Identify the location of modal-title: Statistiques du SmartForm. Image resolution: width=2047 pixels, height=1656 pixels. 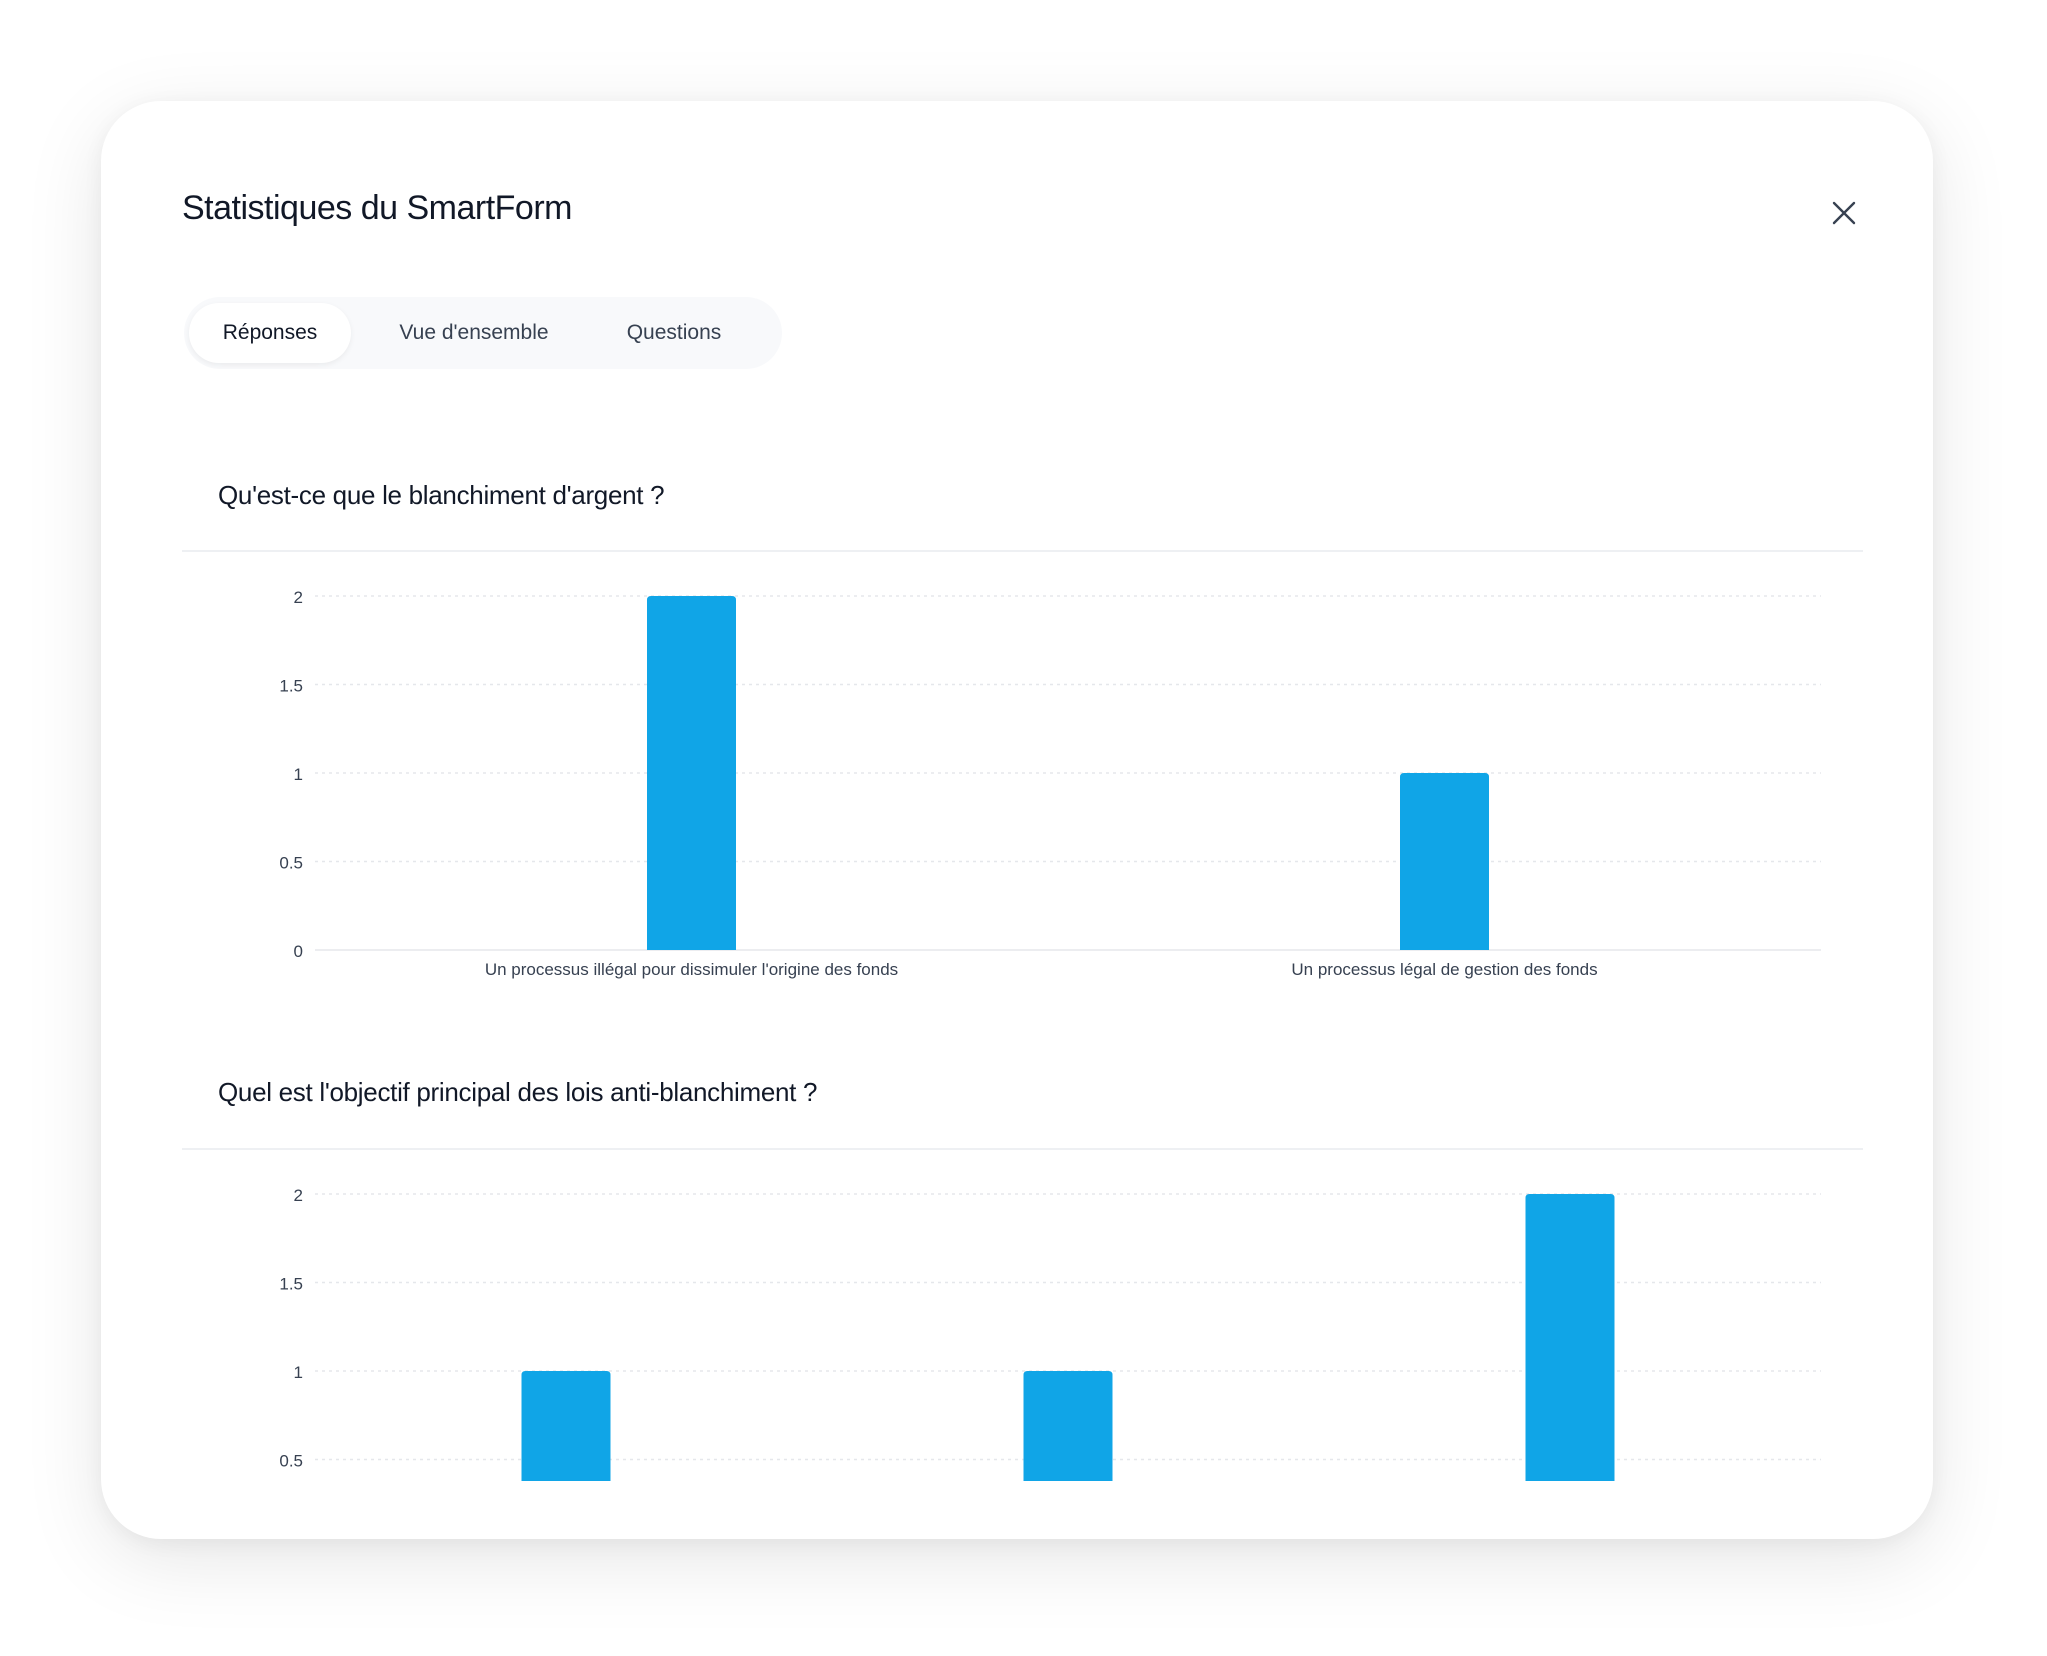
(377, 208).